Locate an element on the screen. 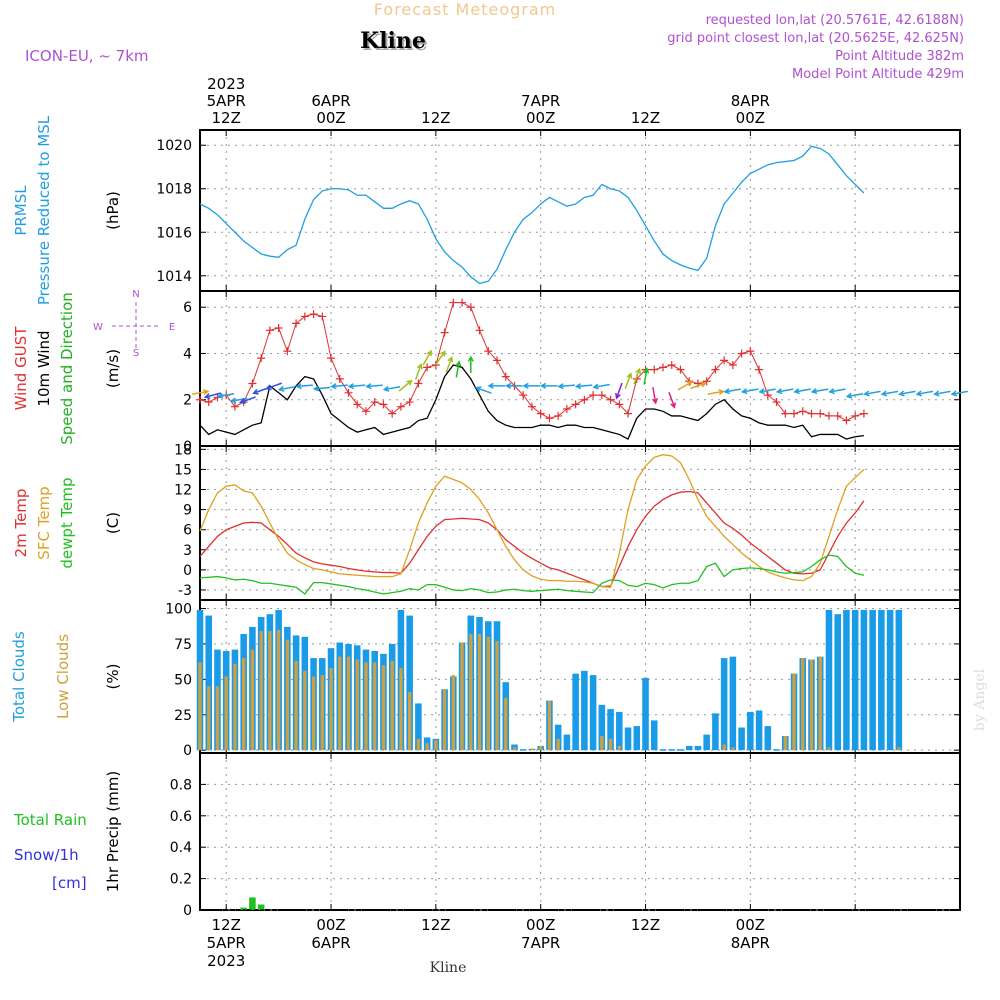 The image size is (1000, 1000). y-tick-label: 18 is located at coordinates (183, 450).